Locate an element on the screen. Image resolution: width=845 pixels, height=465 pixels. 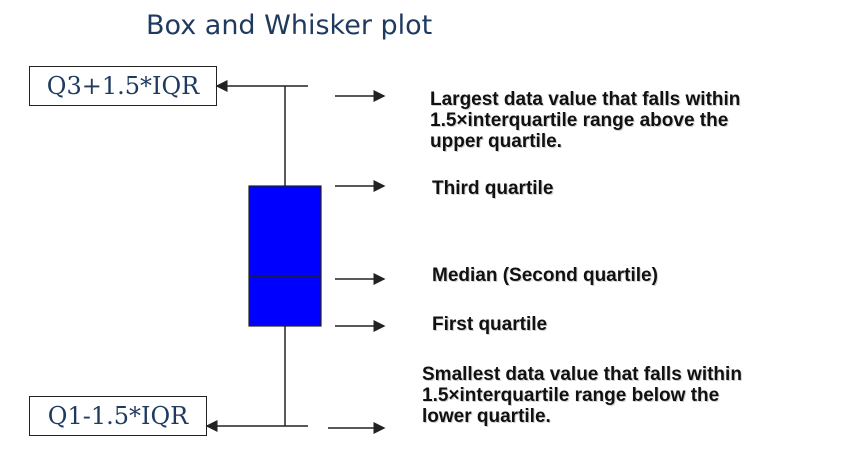
interquartile-box is located at coordinates (285, 256).